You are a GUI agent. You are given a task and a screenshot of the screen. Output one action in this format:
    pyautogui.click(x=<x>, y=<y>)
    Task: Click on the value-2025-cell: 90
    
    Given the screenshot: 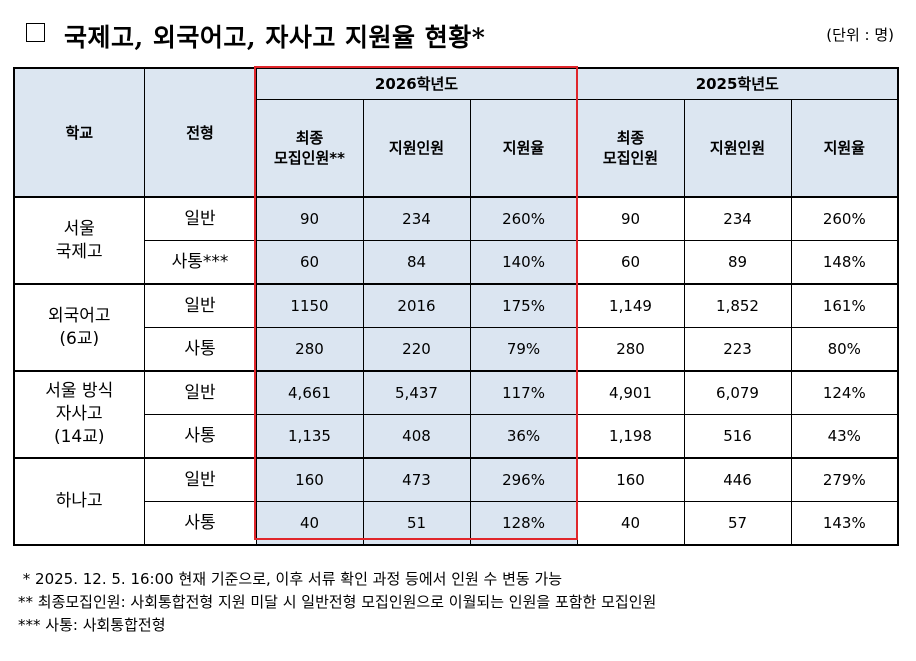 What is the action you would take?
    pyautogui.click(x=630, y=218)
    